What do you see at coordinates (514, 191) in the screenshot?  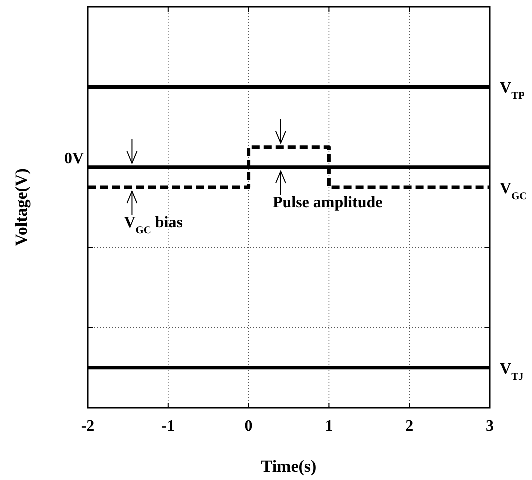 I see `series-label: V$_{GC}$` at bounding box center [514, 191].